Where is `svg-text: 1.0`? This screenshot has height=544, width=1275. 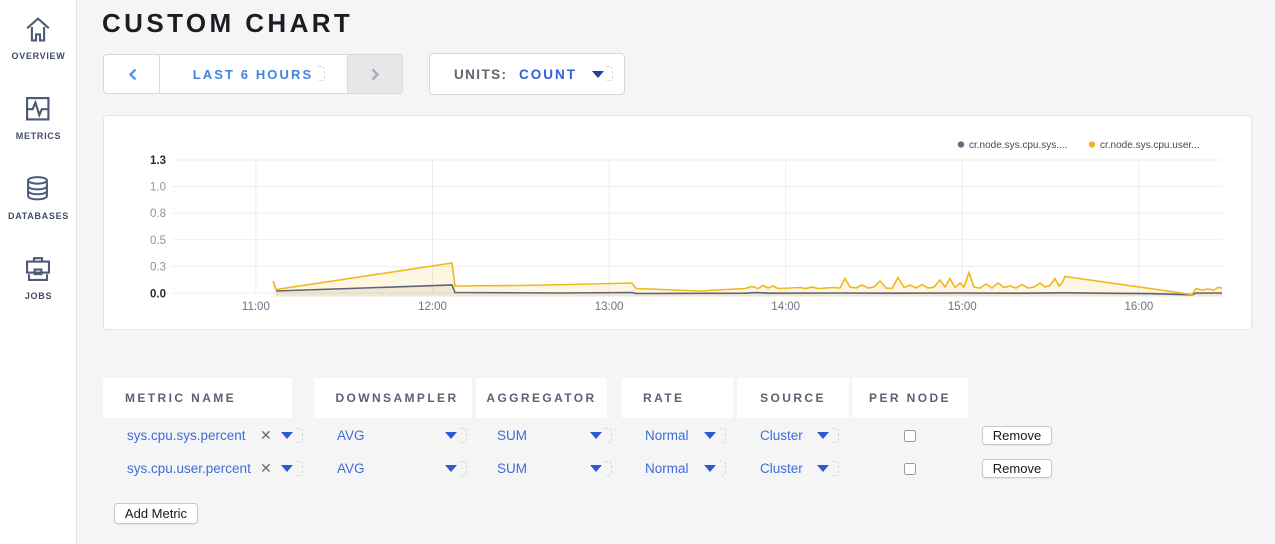 svg-text: 1.0 is located at coordinates (158, 188).